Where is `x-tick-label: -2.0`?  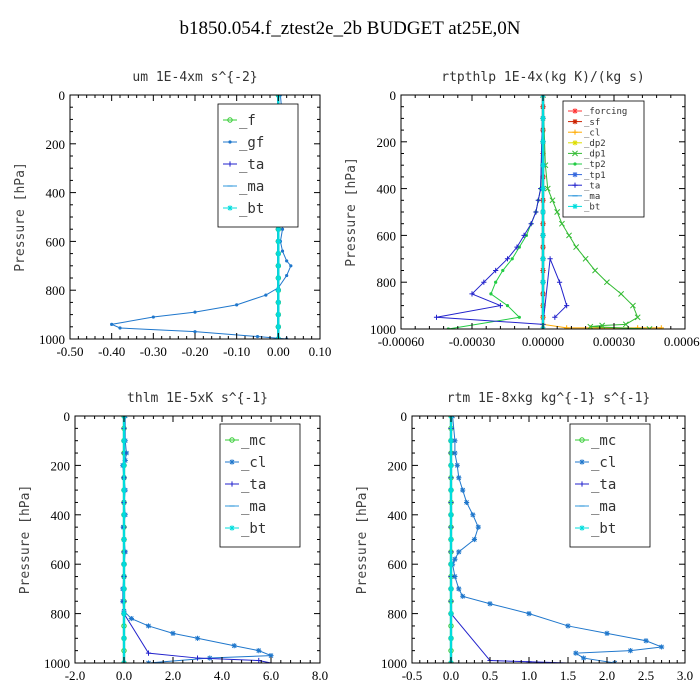
x-tick-label: -2.0 is located at coordinates (75, 675).